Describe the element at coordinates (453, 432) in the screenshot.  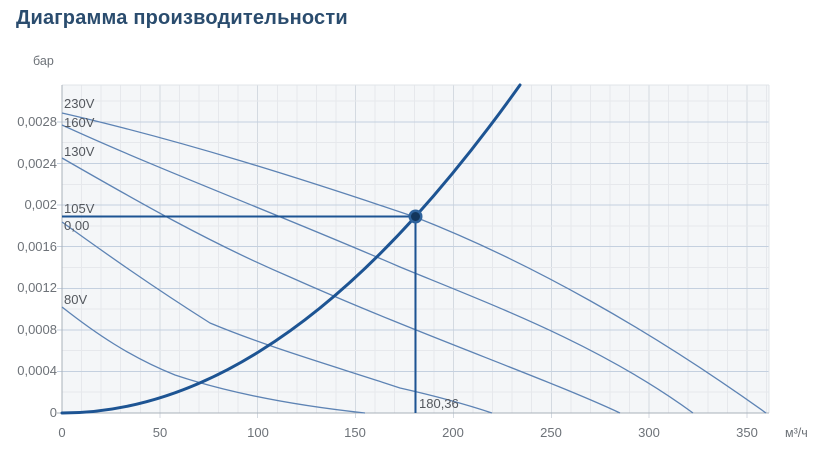
I see `x-tick-label: 200` at that location.